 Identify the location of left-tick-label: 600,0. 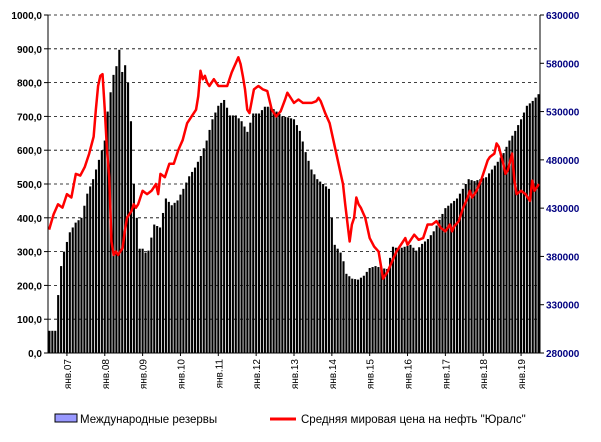
(29, 151).